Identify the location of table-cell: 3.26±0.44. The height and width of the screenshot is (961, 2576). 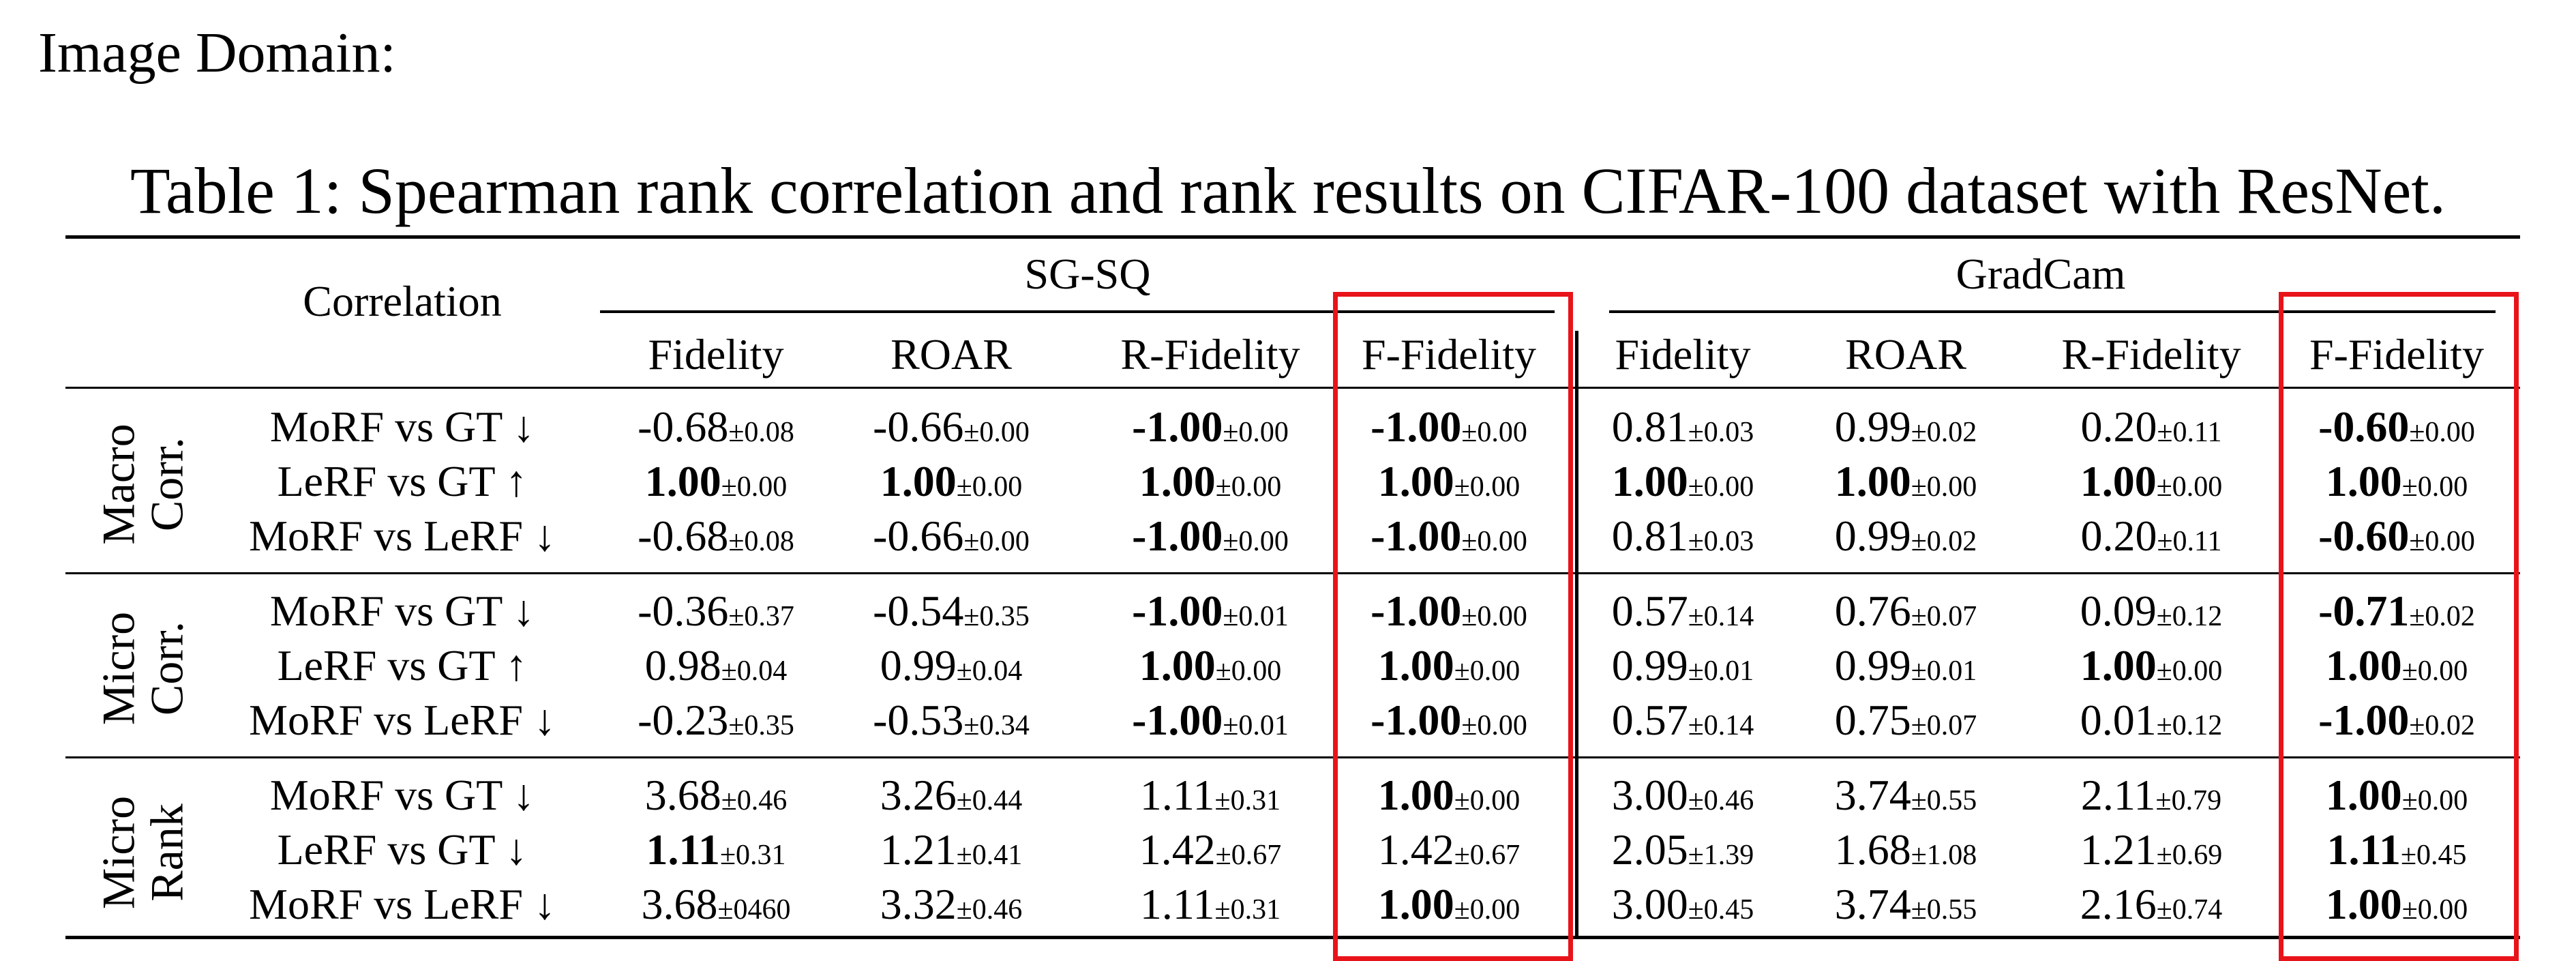
(951, 795).